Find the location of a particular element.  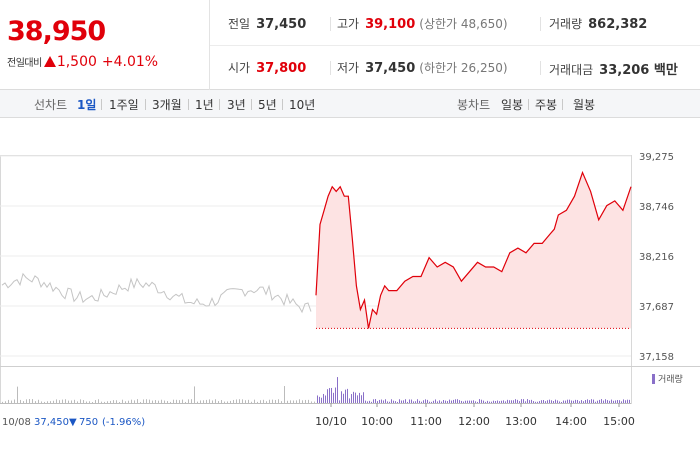

period-3month-tab: 3개월 is located at coordinates (167, 105).